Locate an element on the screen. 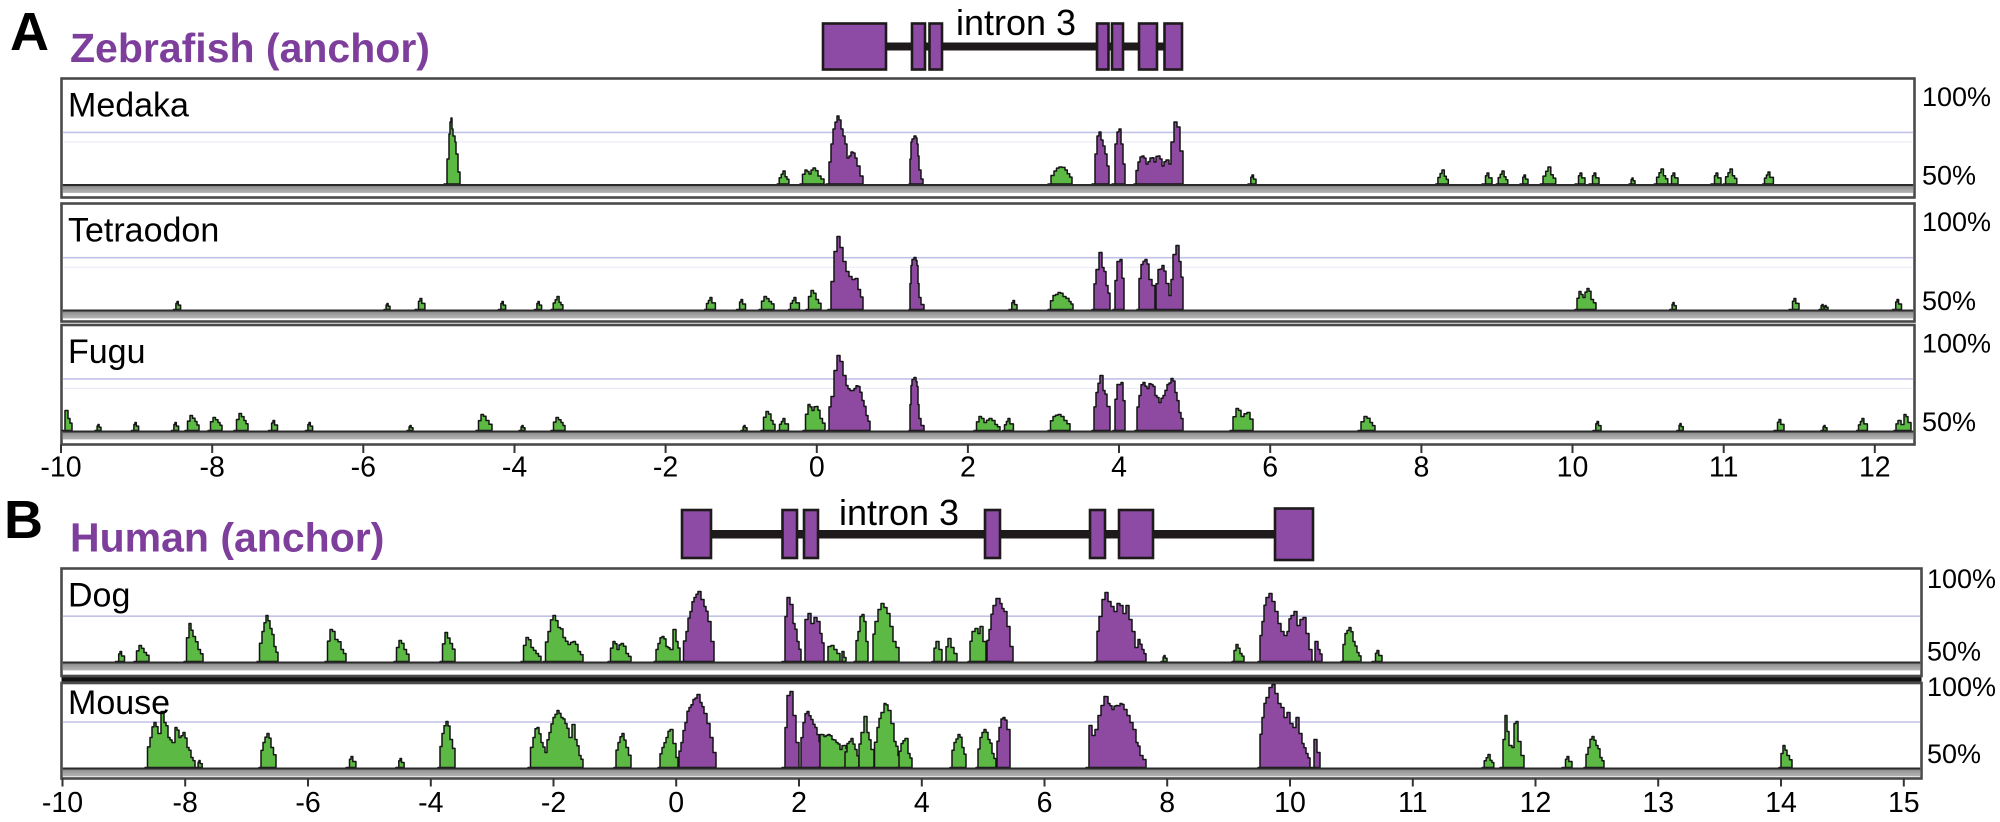 The height and width of the screenshot is (822, 2000). svg-text: 14 is located at coordinates (1781, 803).